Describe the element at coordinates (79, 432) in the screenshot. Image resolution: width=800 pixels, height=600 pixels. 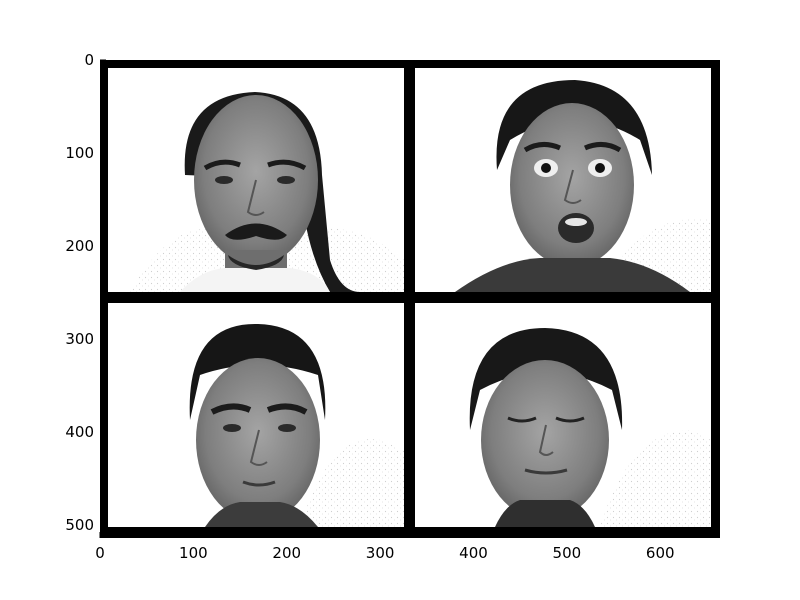
I see `y-tick-label: 400` at that location.